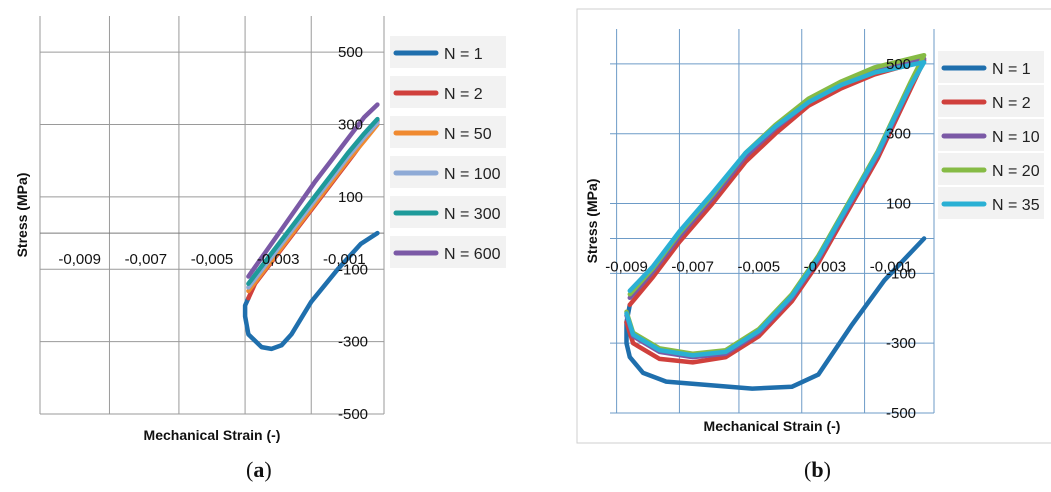 The width and height of the screenshot is (1051, 492). What do you see at coordinates (817, 469) in the screenshot?
I see `caption-b: (b)` at bounding box center [817, 469].